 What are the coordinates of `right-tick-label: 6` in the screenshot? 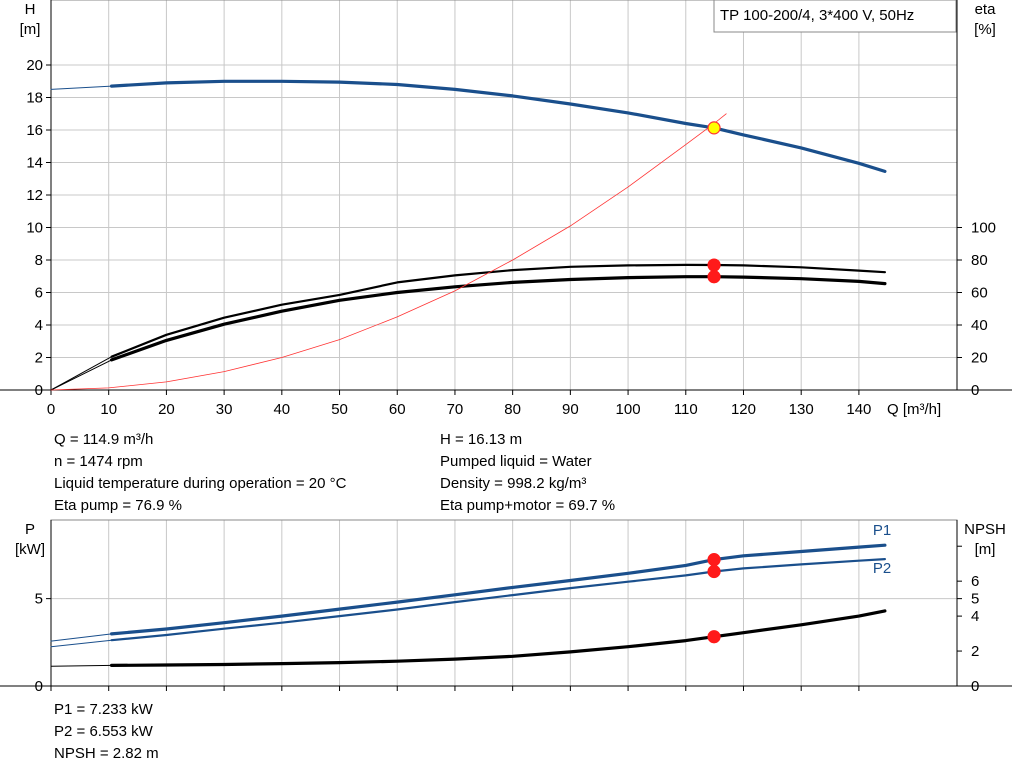 It's located at (975, 581).